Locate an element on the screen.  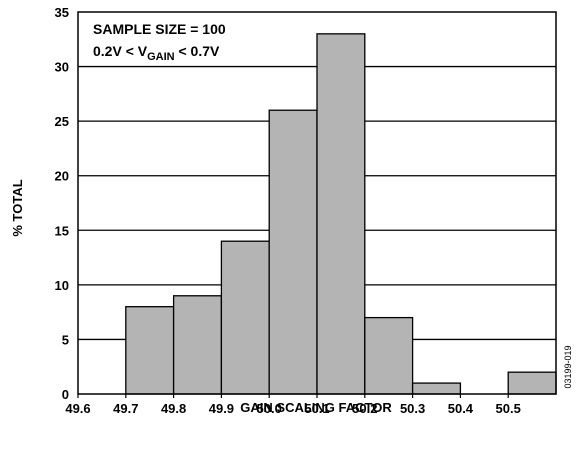
annotation-vgain-prefix: 0.2V < V is located at coordinates (120, 51).